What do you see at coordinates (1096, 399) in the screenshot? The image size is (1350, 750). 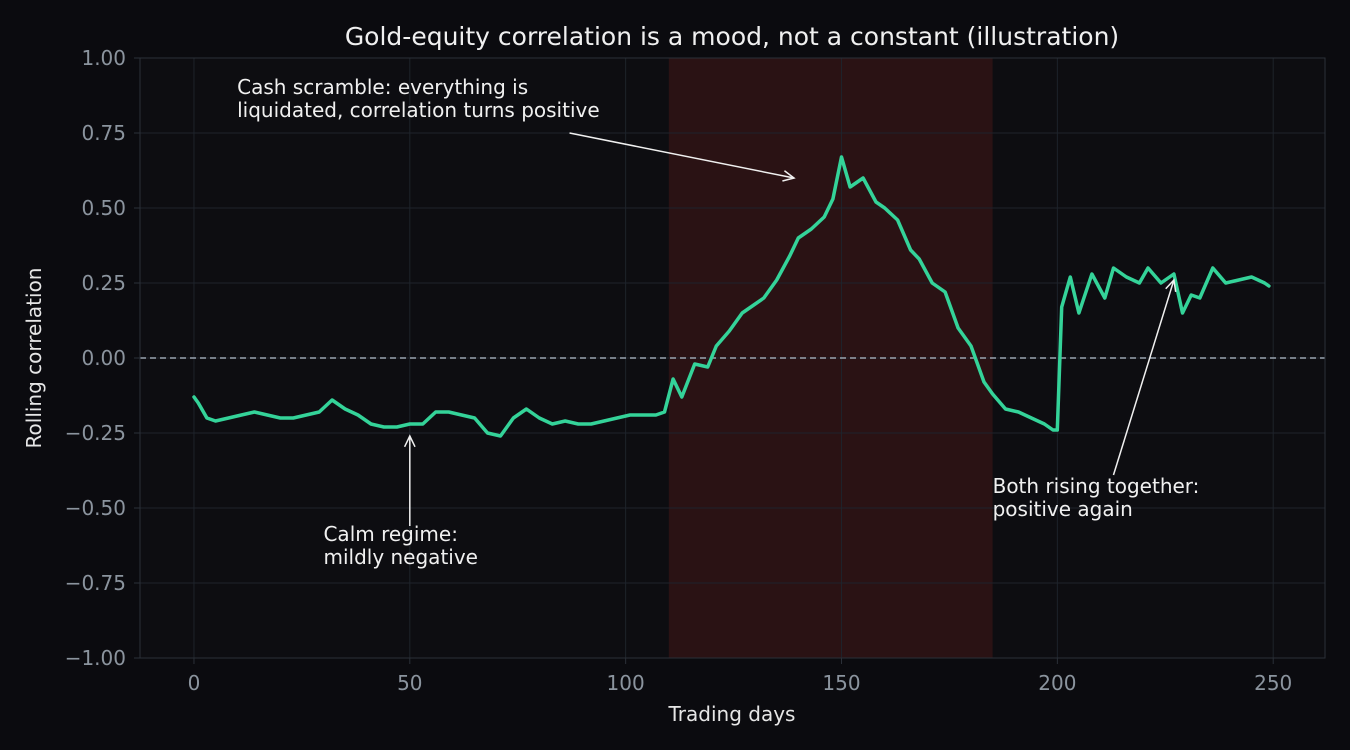 I see `annotation: Both rising together:positive again` at bounding box center [1096, 399].